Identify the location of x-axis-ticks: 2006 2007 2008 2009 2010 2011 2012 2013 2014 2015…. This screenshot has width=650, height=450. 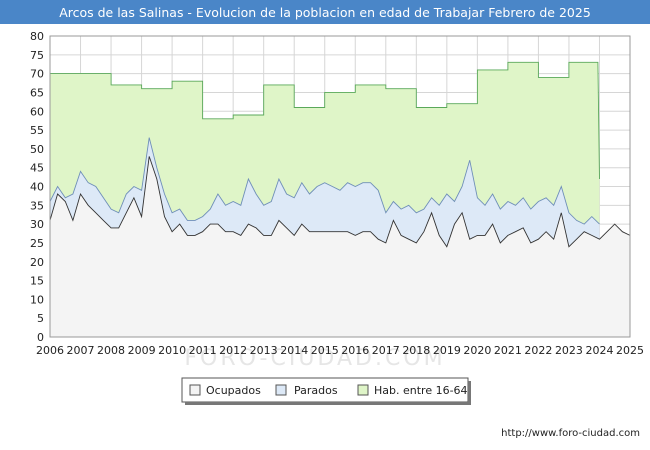
(340, 350).